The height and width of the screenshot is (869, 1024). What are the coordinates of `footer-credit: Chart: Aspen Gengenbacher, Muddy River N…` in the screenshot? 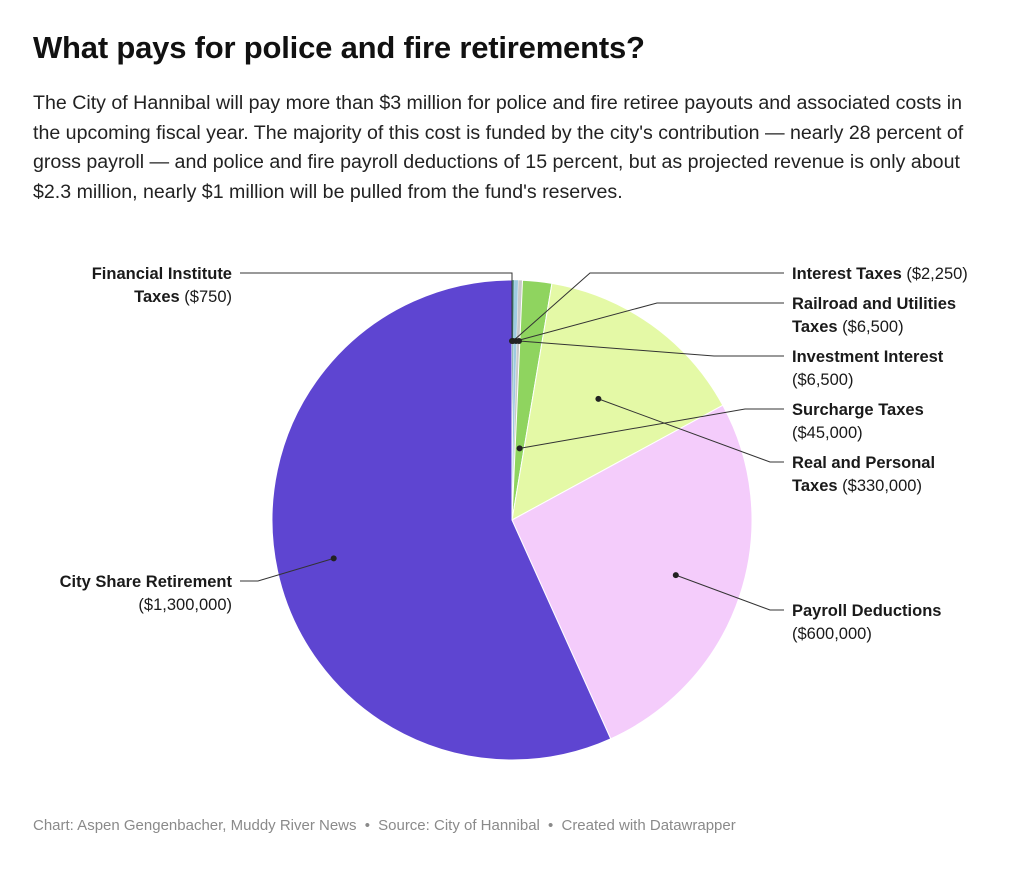 It's located at (195, 825).